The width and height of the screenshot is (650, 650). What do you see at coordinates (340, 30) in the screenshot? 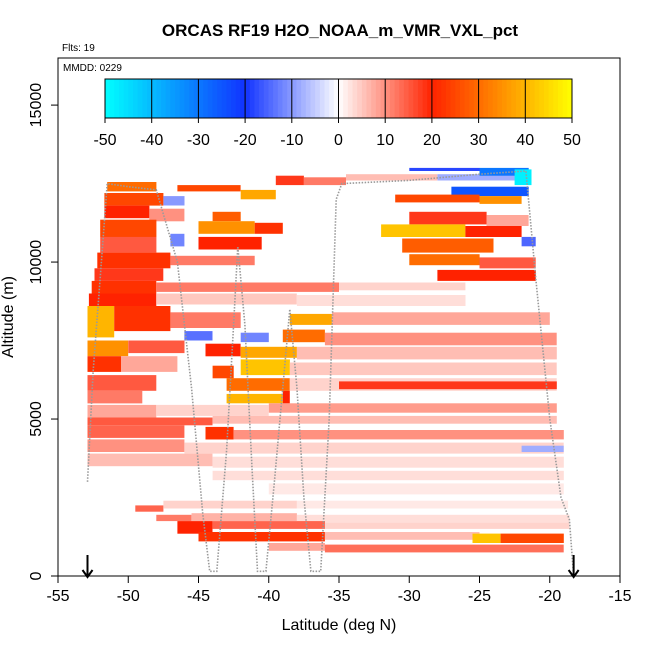
I see `chart-title: ORCAS RF19 H2O_NOAA_m_VMR_VXL_pct` at bounding box center [340, 30].